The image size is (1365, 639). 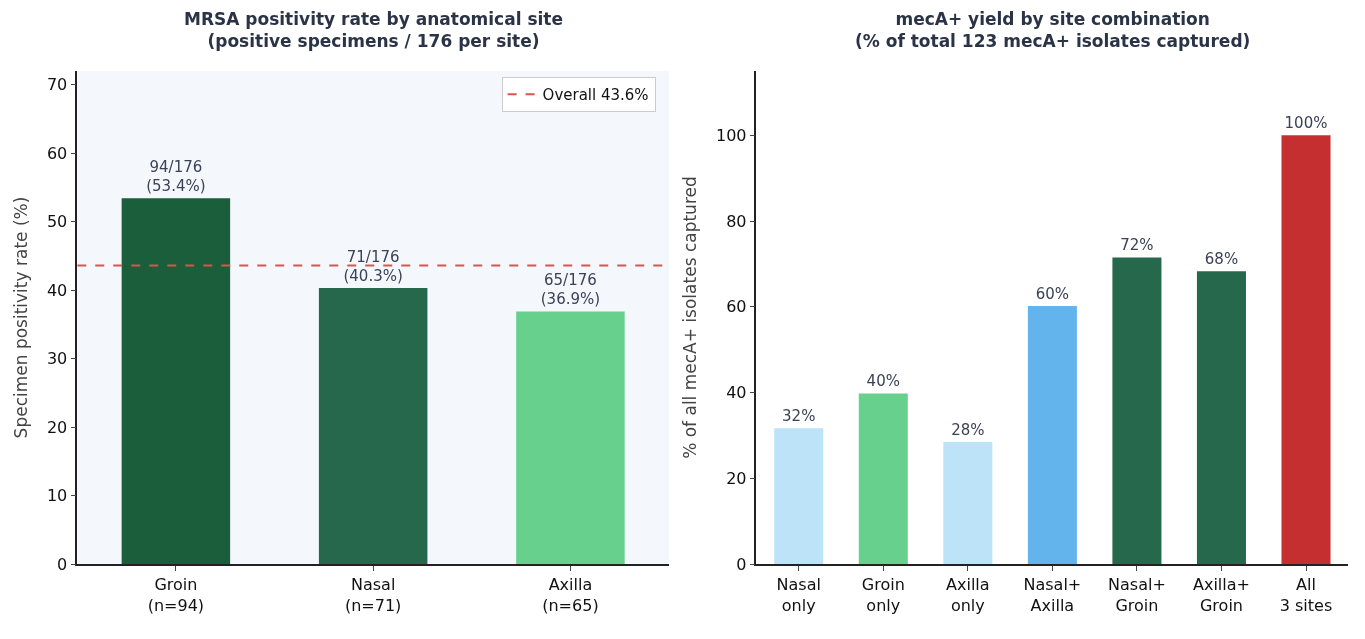 What do you see at coordinates (690, 317) in the screenshot?
I see `y-axis-title: % of all mecA+ isolates captured` at bounding box center [690, 317].